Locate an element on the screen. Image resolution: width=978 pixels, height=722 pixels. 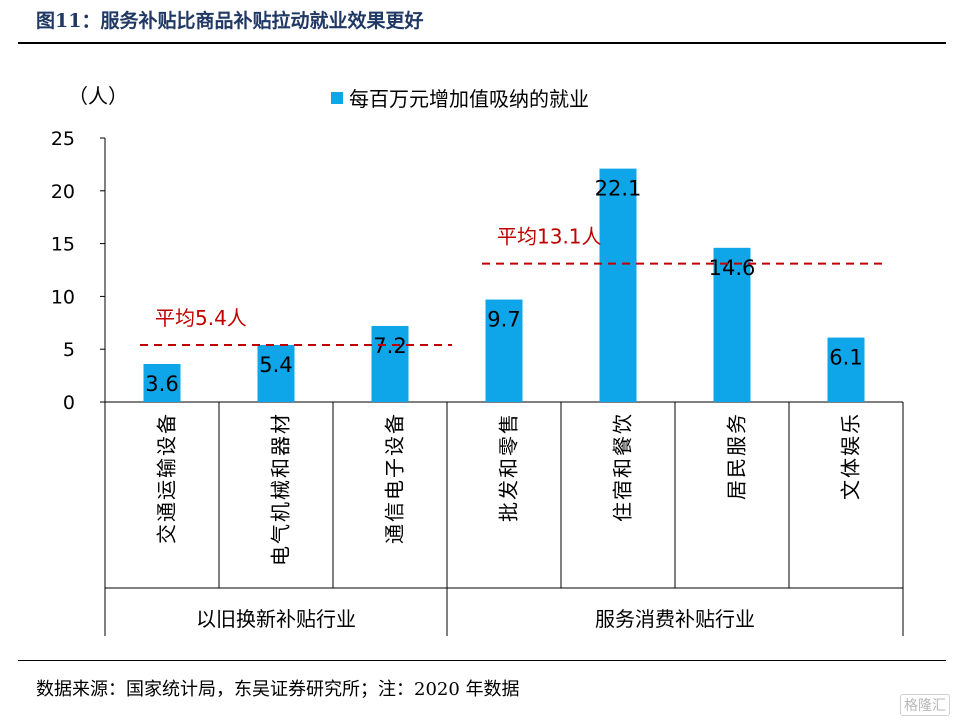
y-tick-label: 25 is located at coordinates (63, 139).